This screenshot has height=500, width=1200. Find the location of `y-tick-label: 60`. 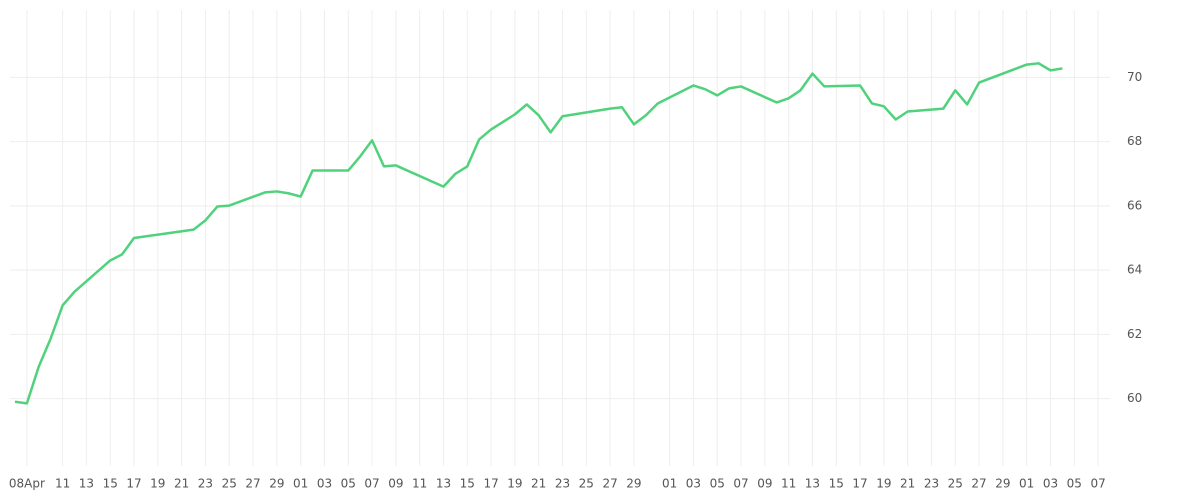

y-tick-label: 60 is located at coordinates (1134, 398).